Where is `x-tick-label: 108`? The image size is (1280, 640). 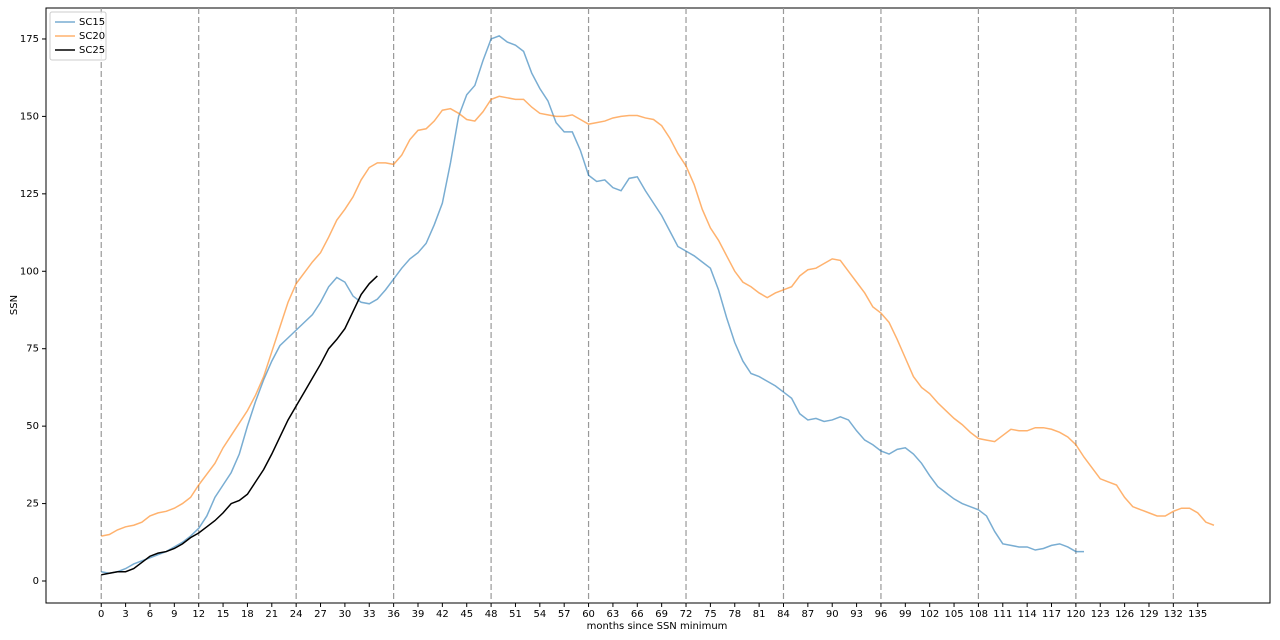
x-tick-label: 108 is located at coordinates (978, 614).